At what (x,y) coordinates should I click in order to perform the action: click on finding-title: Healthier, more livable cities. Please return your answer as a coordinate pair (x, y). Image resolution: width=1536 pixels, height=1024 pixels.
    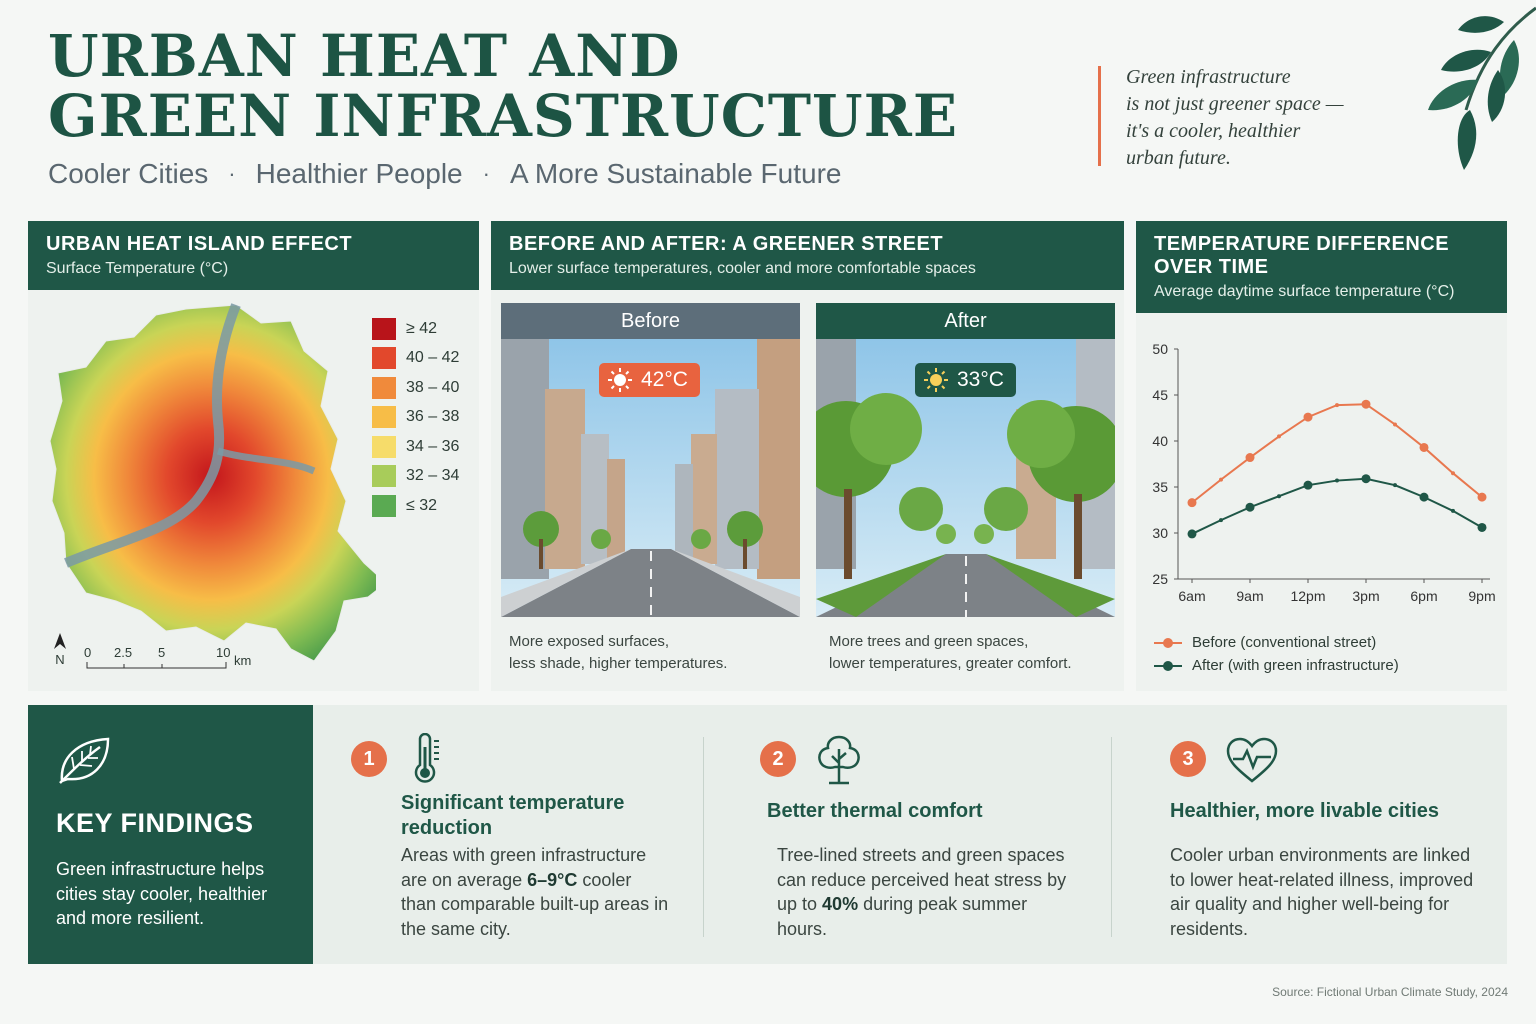
    Looking at the image, I should click on (1305, 811).